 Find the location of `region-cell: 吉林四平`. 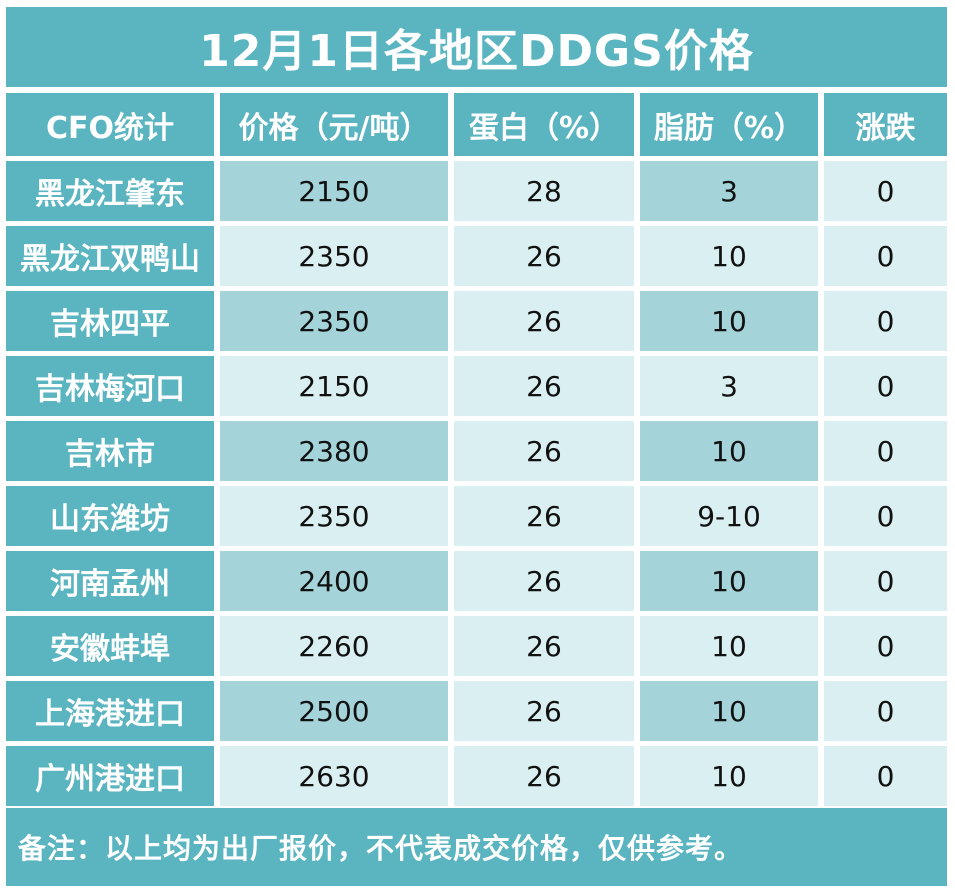

region-cell: 吉林四平 is located at coordinates (110, 321).